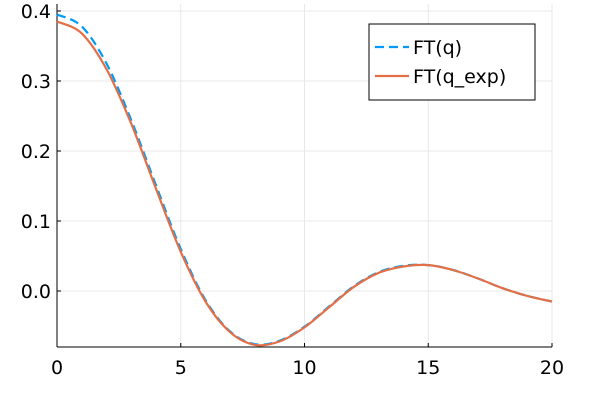 This screenshot has width=600, height=400. Describe the element at coordinates (36, 222) in the screenshot. I see `y-tick-label: 0.1` at that location.